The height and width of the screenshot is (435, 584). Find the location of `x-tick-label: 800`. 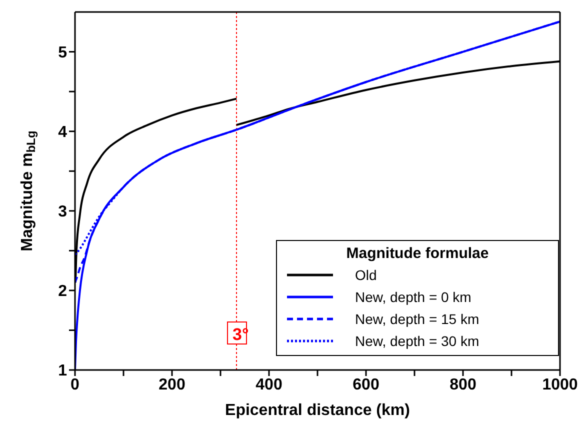

x-tick-label: 800 is located at coordinates (463, 385).